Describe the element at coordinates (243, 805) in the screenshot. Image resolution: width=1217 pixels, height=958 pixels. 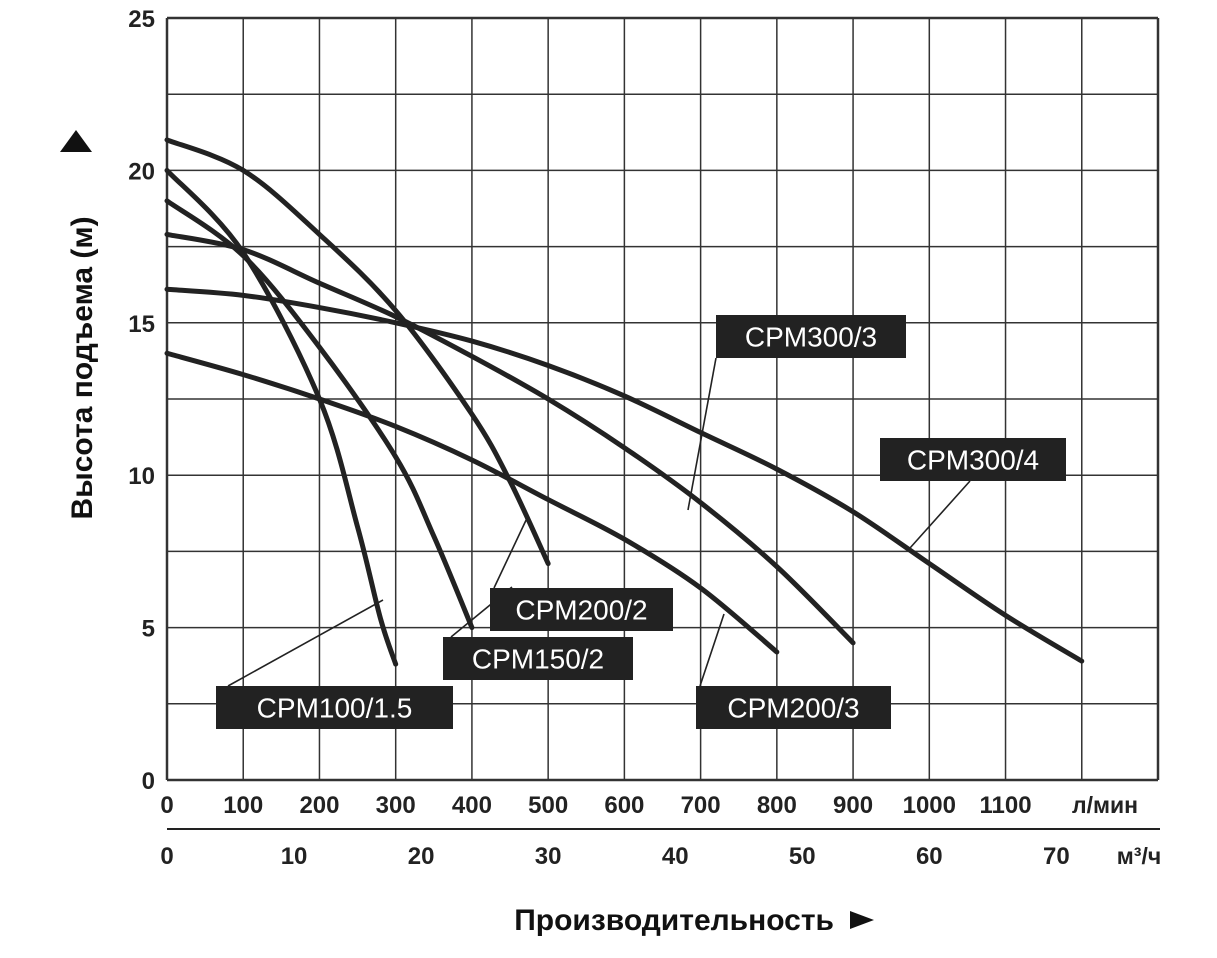
I see `x-tick-label-lpm: 100` at that location.